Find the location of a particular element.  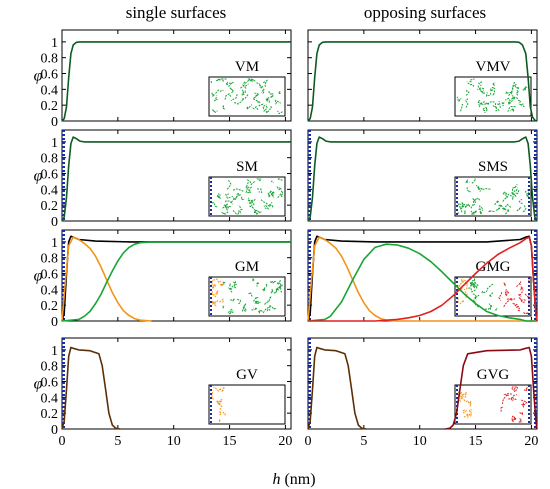

x-tick-label: 0 is located at coordinates (308, 441).